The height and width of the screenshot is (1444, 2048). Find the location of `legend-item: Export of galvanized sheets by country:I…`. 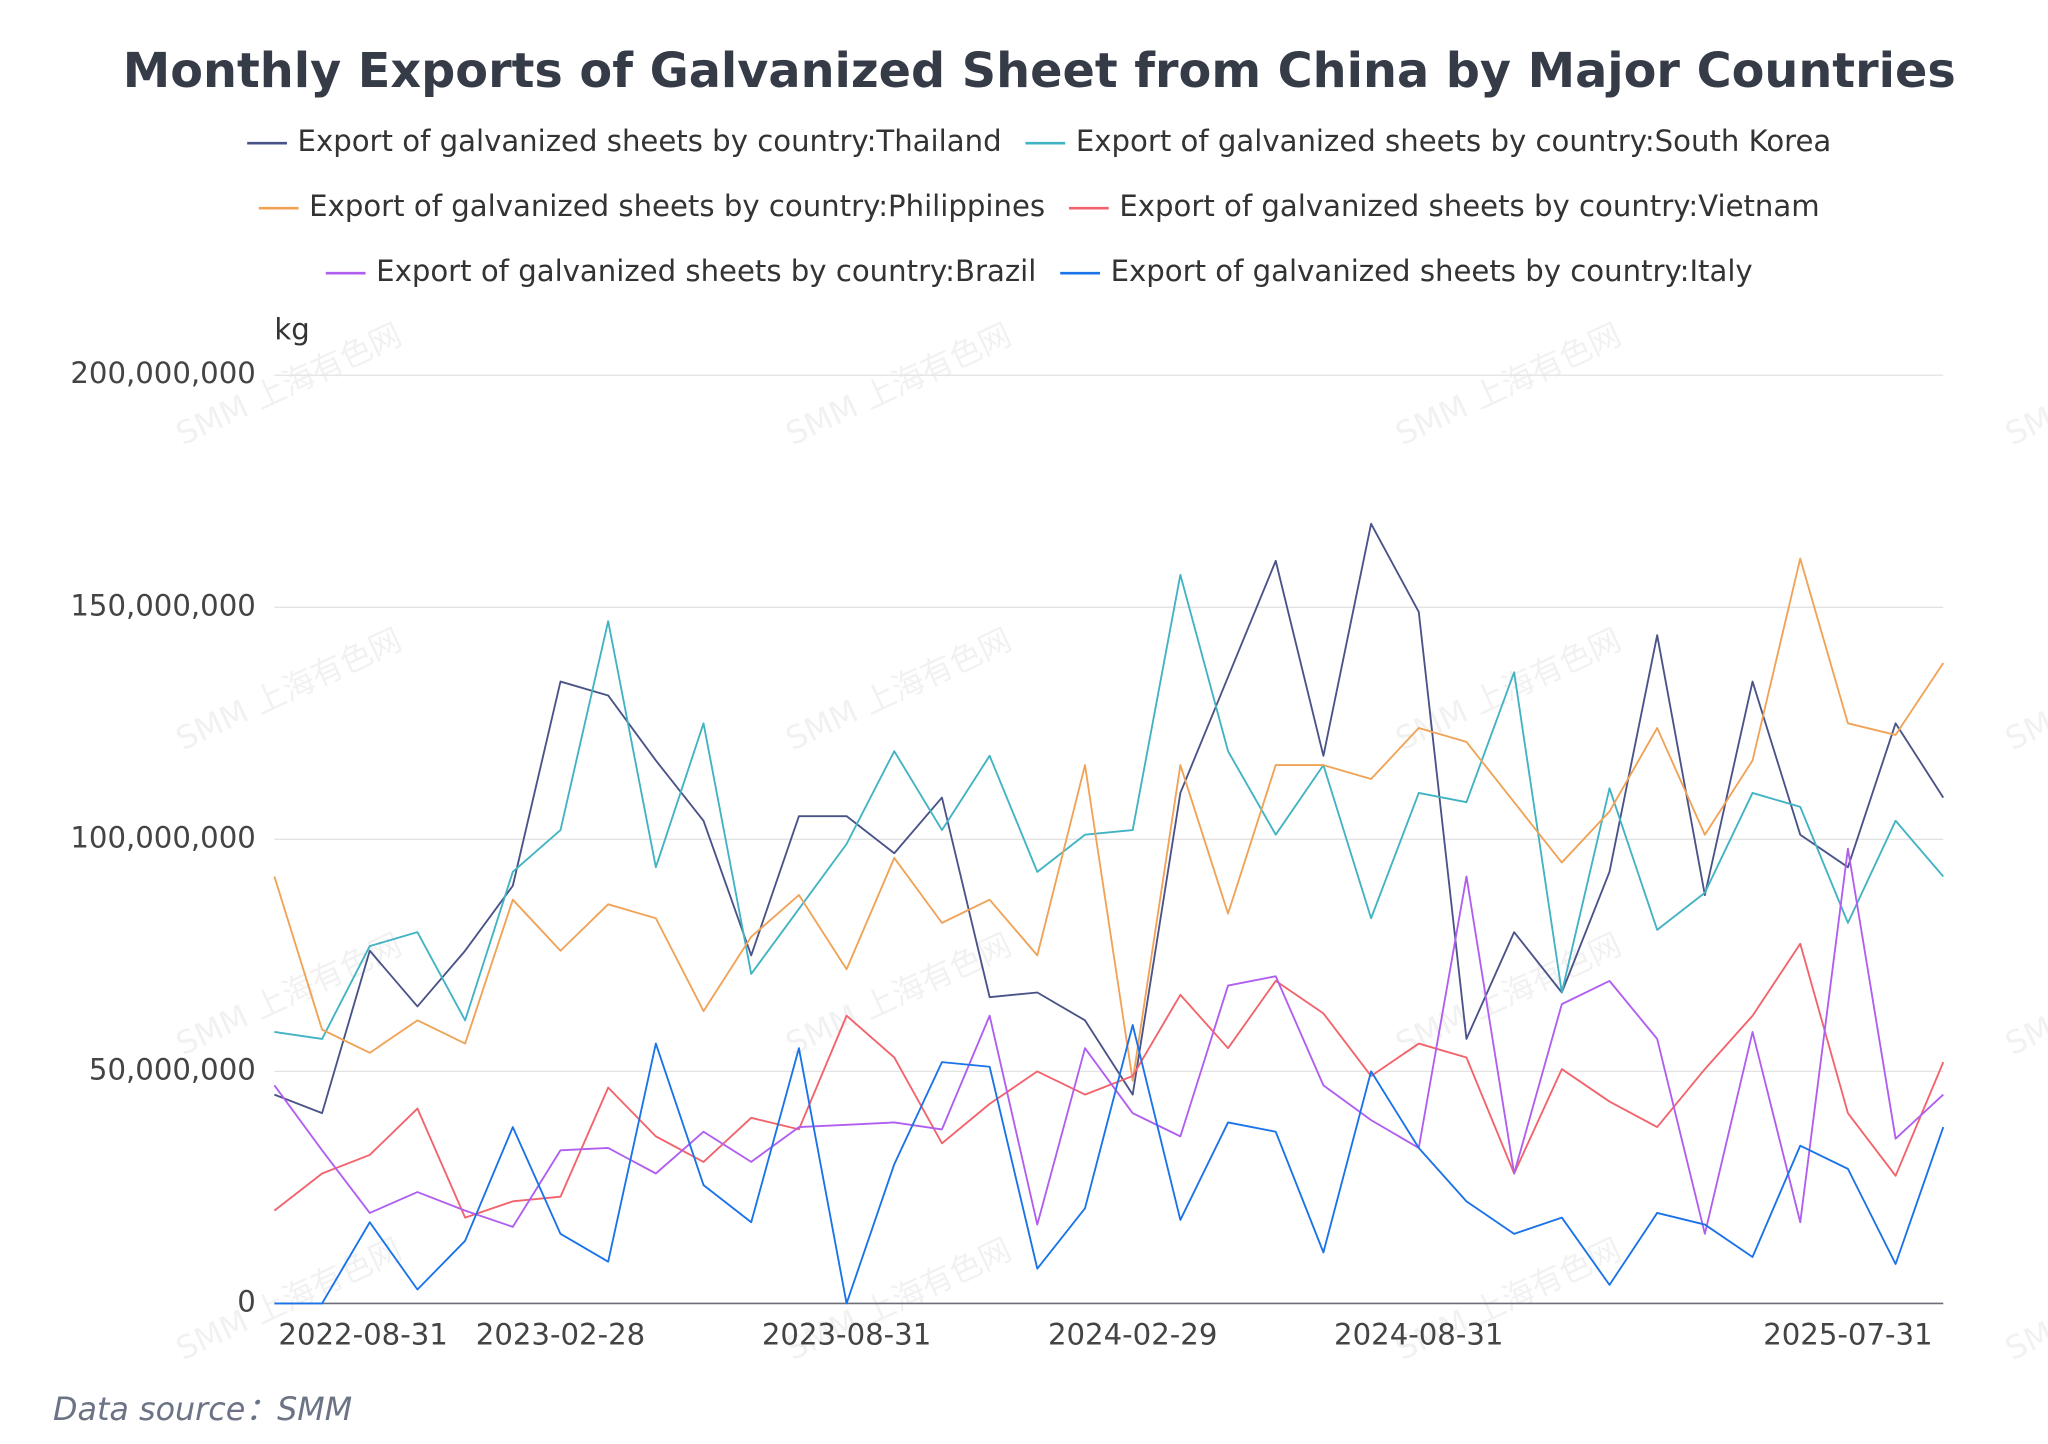

legend-item: Export of galvanized sheets by country:I… is located at coordinates (1406, 271).